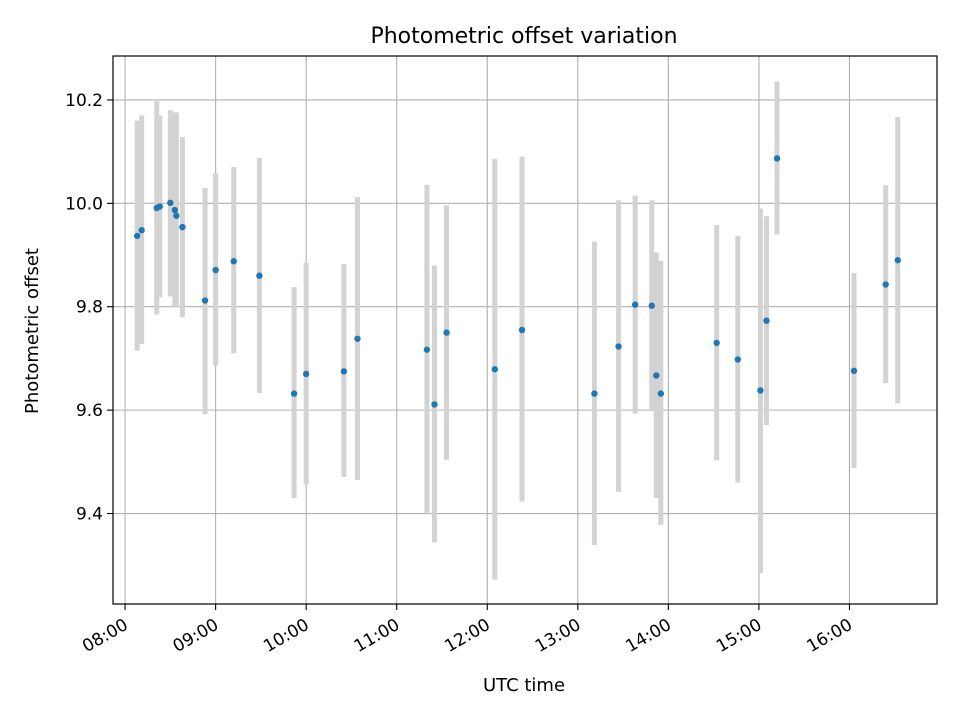  What do you see at coordinates (377, 636) in the screenshot?
I see `x-tick-label: 11:00` at bounding box center [377, 636].